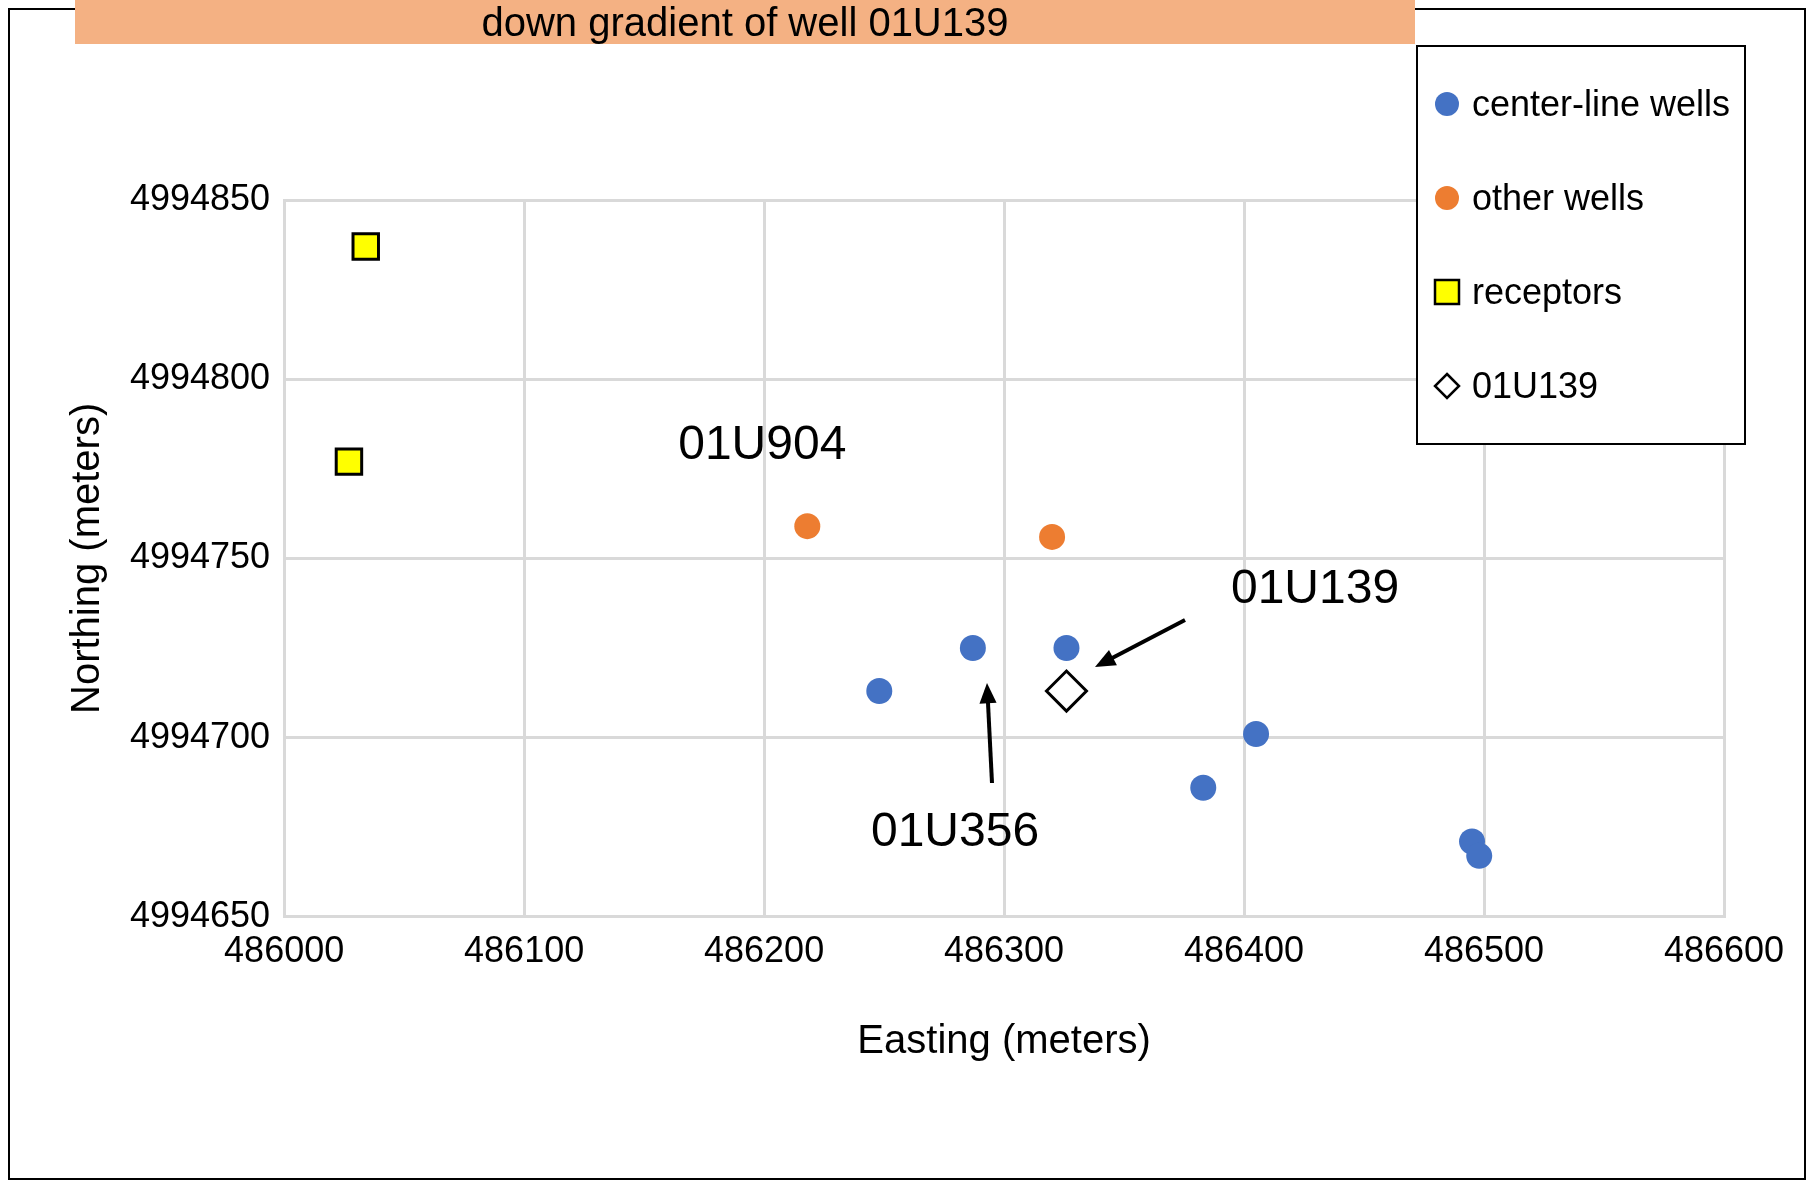 This screenshot has width=1814, height=1180. What do you see at coordinates (200, 197) in the screenshot?
I see `y-tick-label: 4994850` at bounding box center [200, 197].